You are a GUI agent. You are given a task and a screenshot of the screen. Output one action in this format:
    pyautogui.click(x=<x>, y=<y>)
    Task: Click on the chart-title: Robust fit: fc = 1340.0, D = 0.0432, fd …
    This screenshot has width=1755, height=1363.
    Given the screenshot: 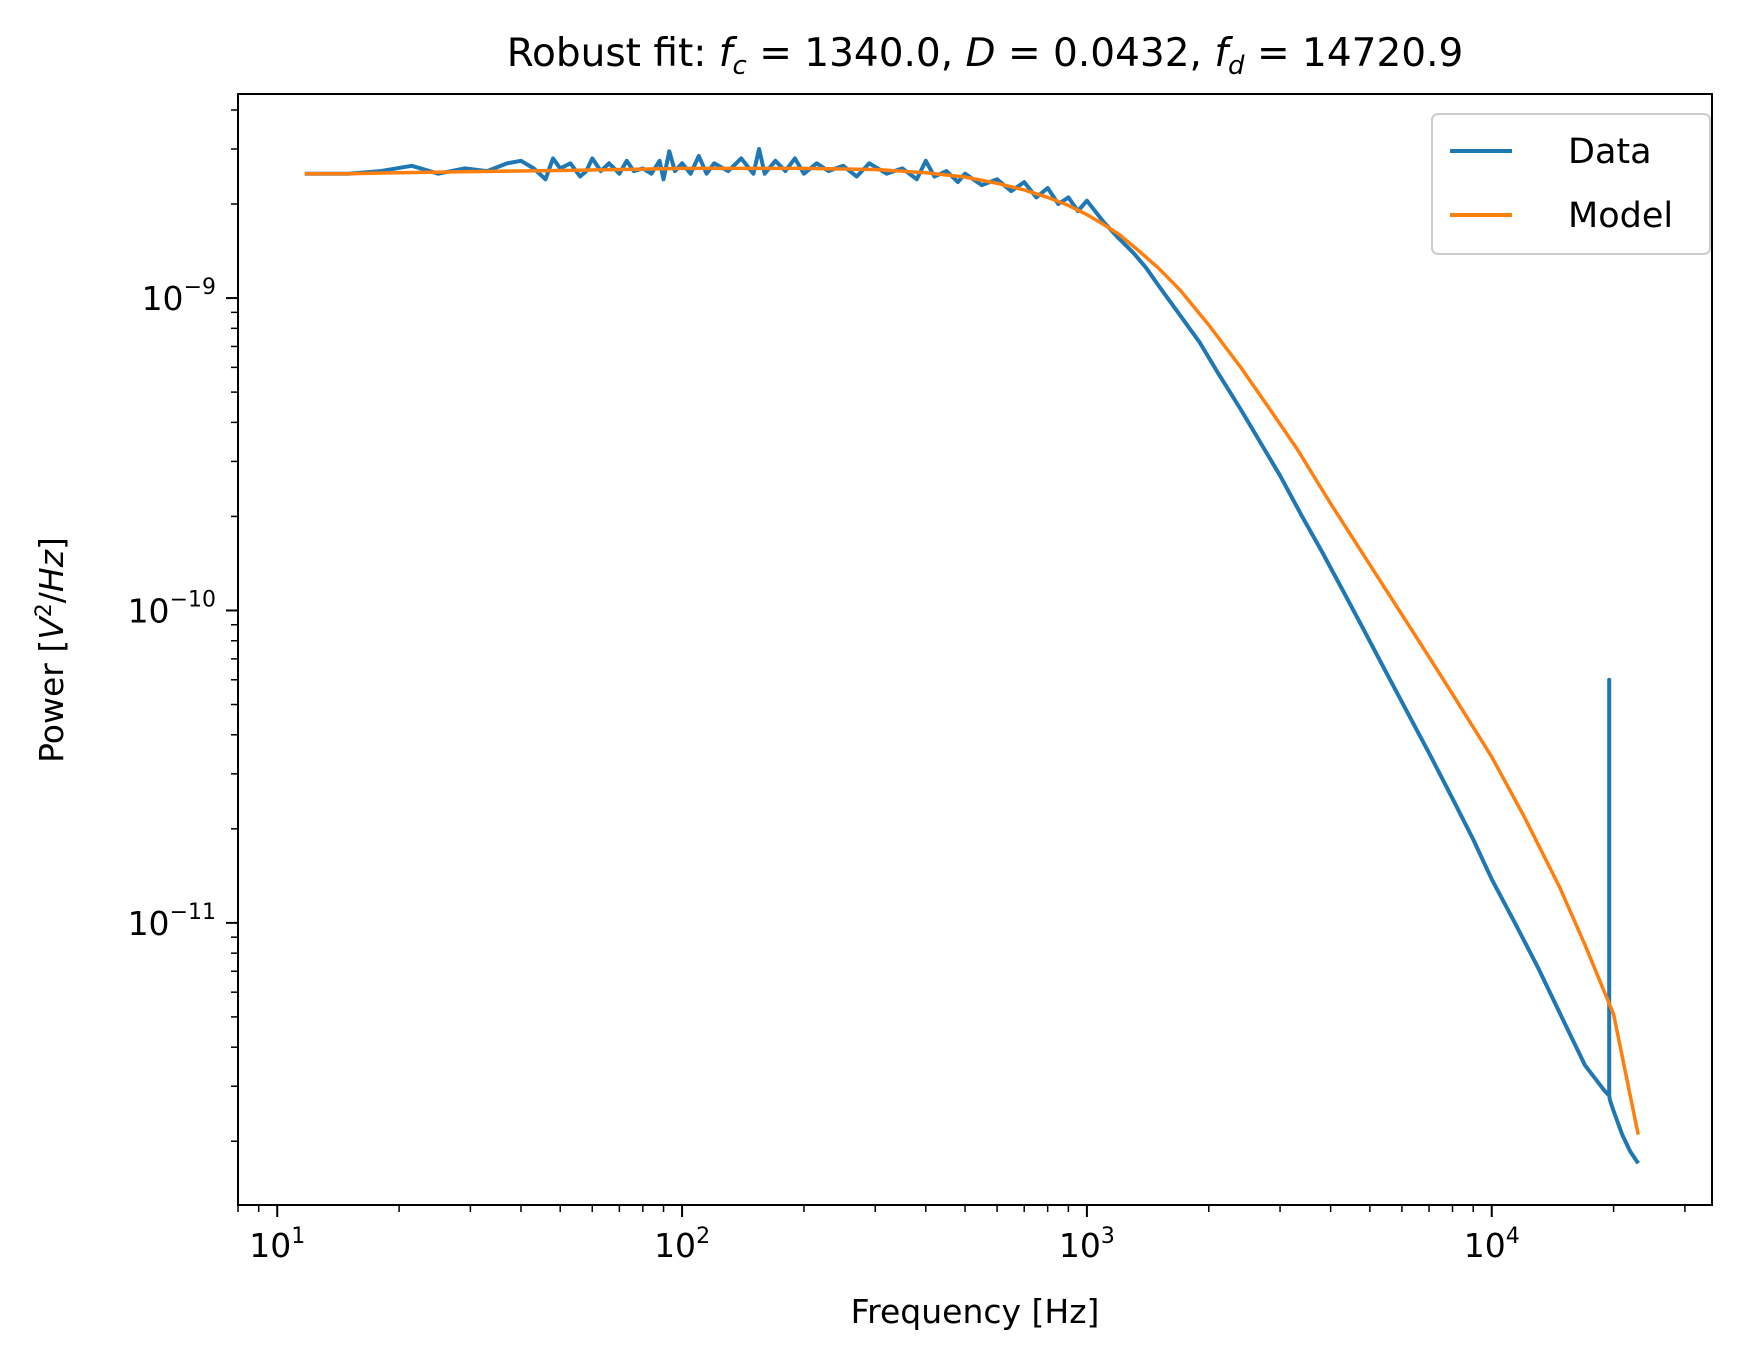 What is the action you would take?
    pyautogui.click(x=985, y=56)
    